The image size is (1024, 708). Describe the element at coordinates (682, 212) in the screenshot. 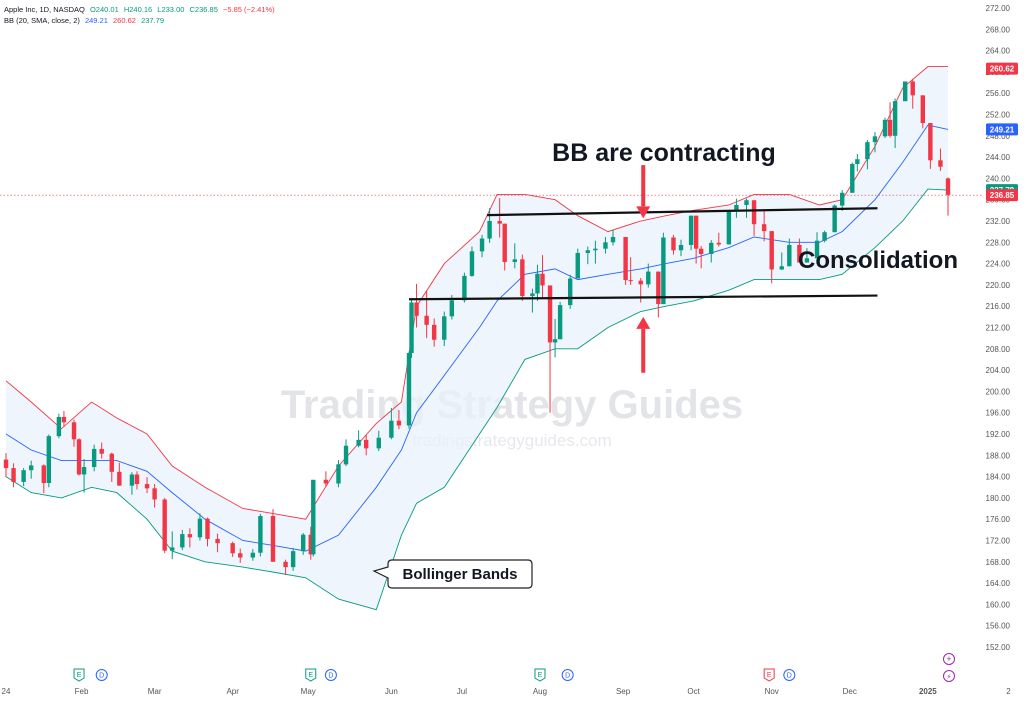

I see `trendline` at that location.